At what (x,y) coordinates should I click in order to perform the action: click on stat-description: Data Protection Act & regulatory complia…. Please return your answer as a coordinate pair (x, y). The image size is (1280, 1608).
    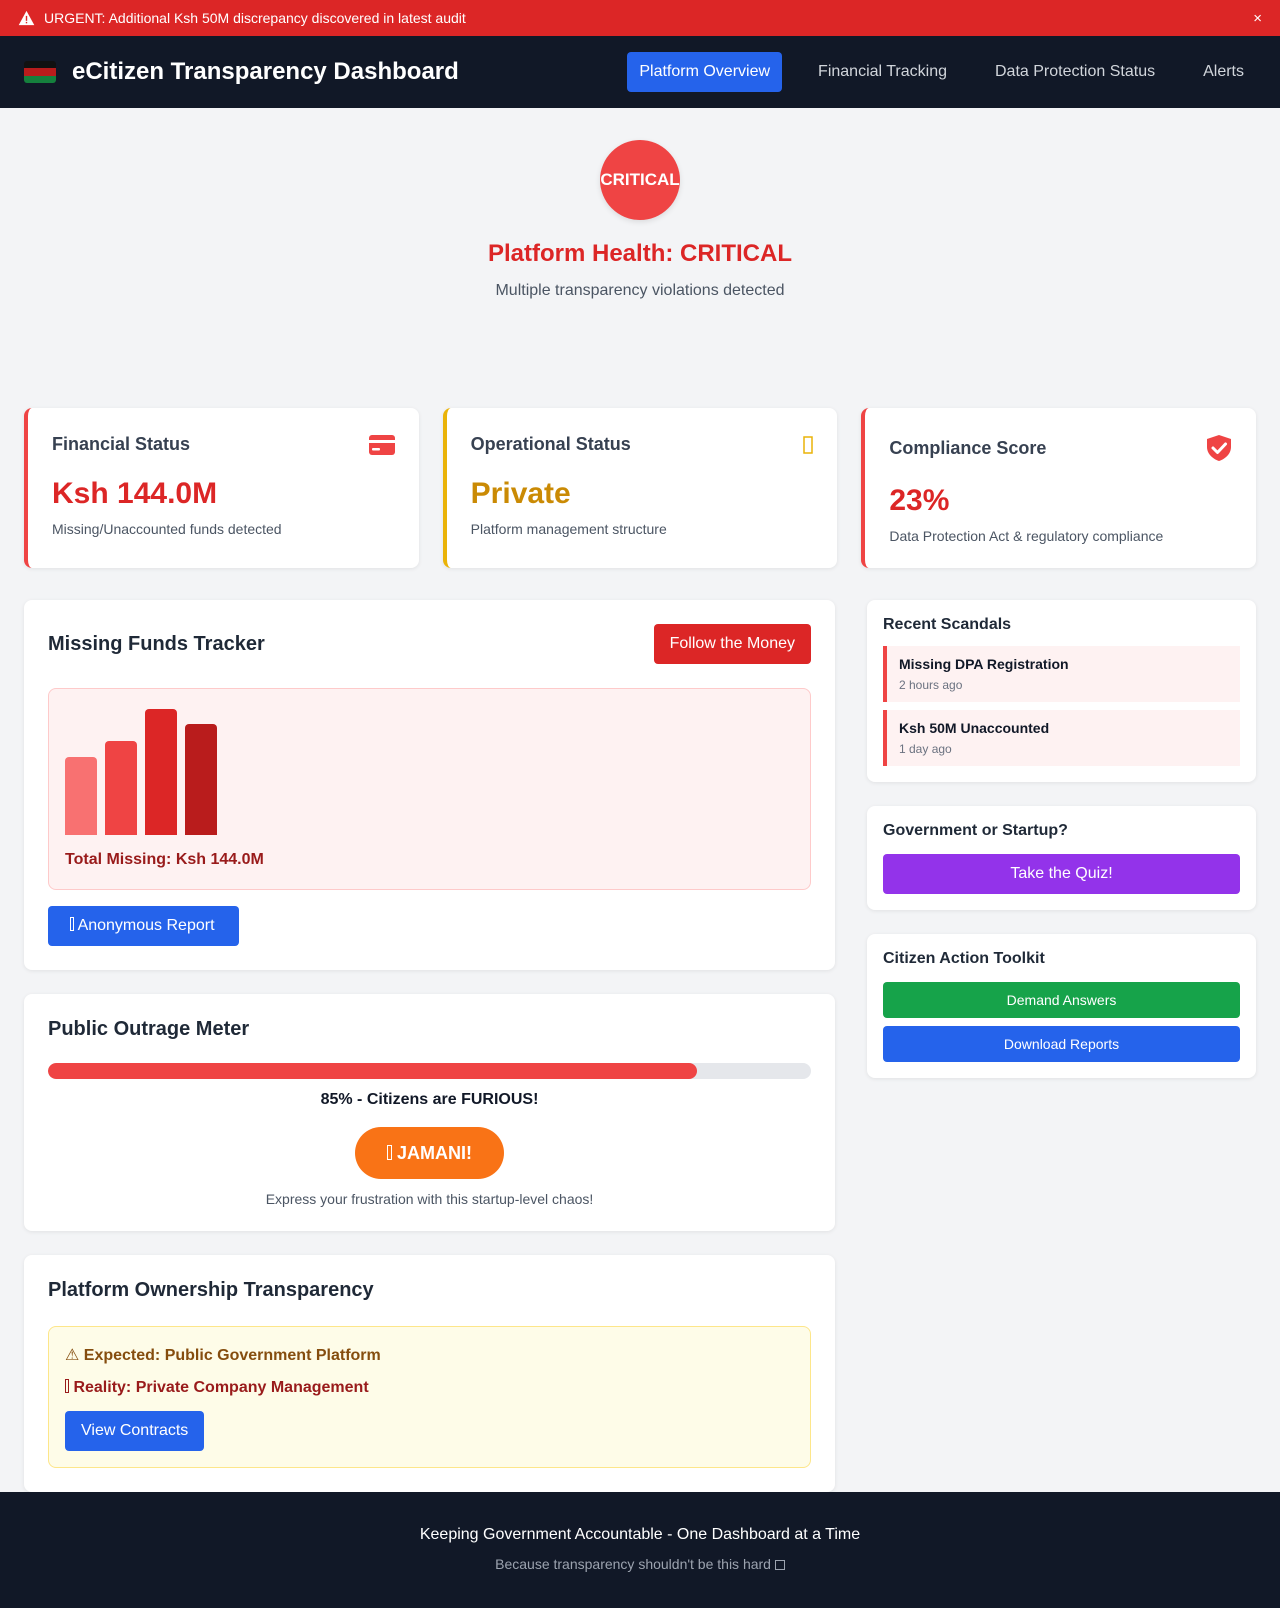
    Looking at the image, I should click on (1026, 536).